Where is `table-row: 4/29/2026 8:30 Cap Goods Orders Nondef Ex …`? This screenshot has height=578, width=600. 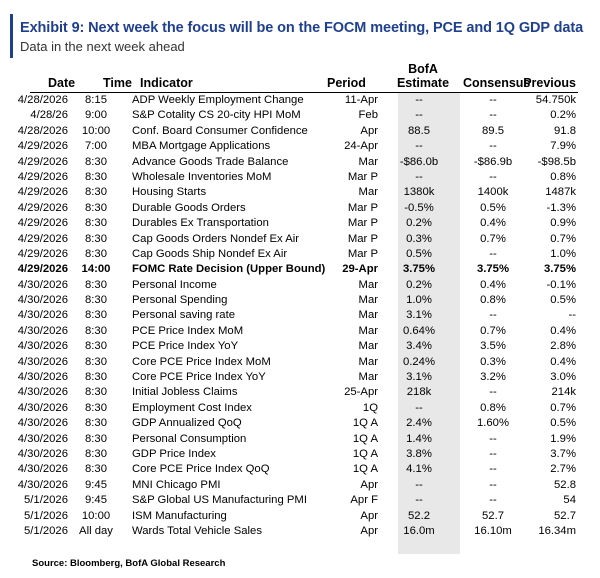
table-row: 4/29/2026 8:30 Cap Goods Orders Nondef Ex … is located at coordinates (298, 239).